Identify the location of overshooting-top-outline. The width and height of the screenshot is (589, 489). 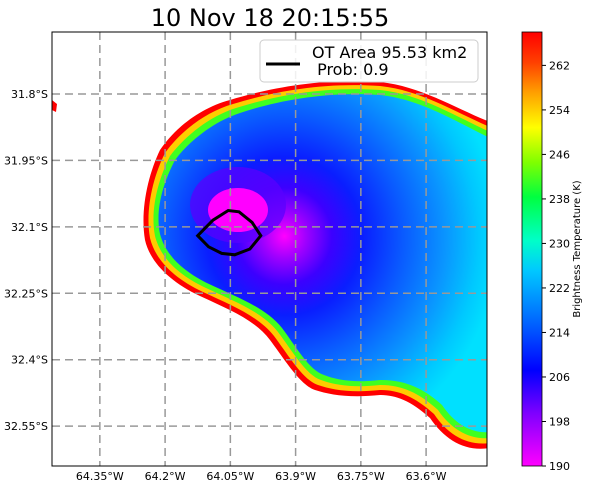
(229, 232).